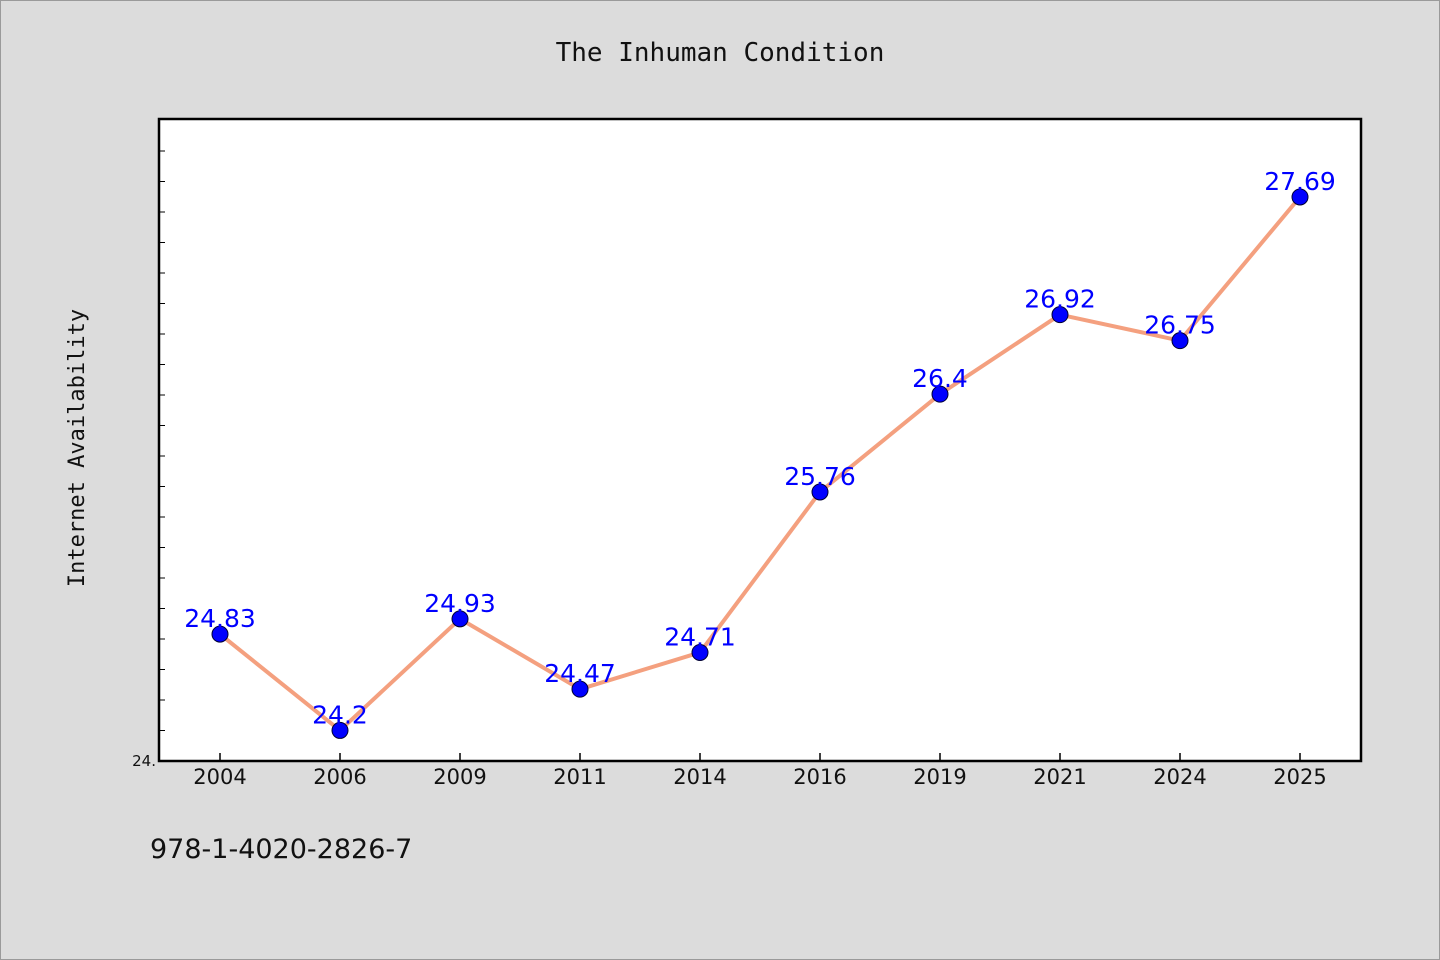 This screenshot has width=1440, height=960. I want to click on data-label: 26.4, so click(940, 378).